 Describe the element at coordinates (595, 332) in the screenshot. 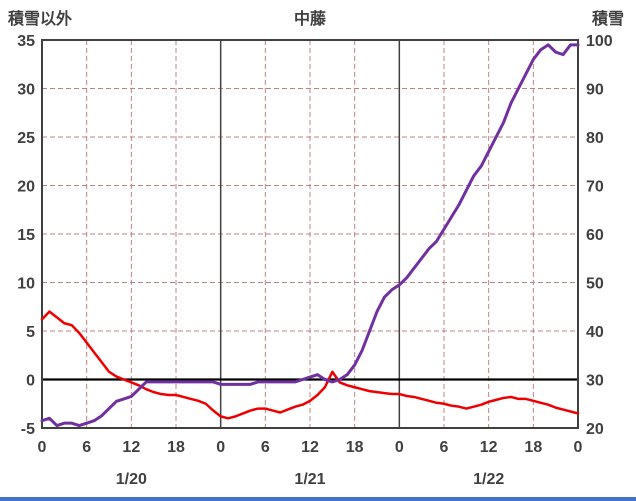

I see `right-axis-tick-label: 40` at that location.